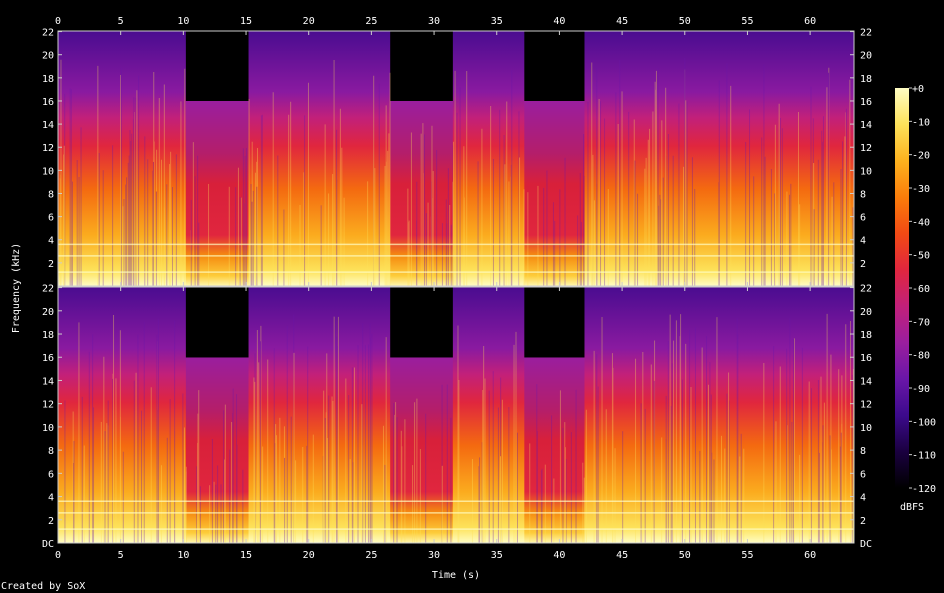 This screenshot has width=944, height=593. I want to click on colorbar-tick-label: -20, so click(921, 156).